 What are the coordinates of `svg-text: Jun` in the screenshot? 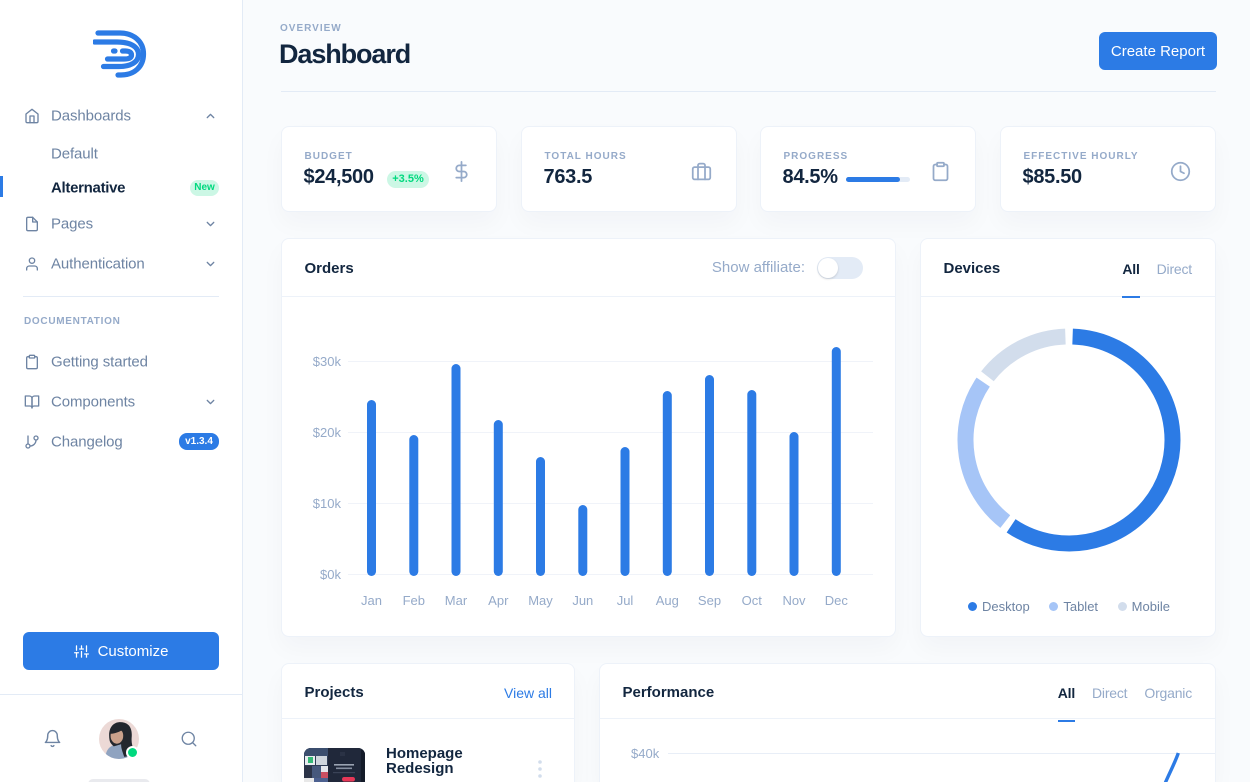 It's located at (582, 600).